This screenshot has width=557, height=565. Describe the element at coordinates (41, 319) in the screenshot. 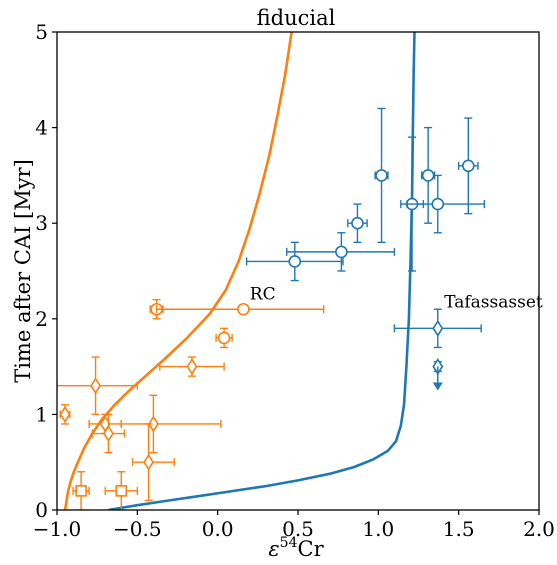

I see `y-tick-label: 2` at that location.